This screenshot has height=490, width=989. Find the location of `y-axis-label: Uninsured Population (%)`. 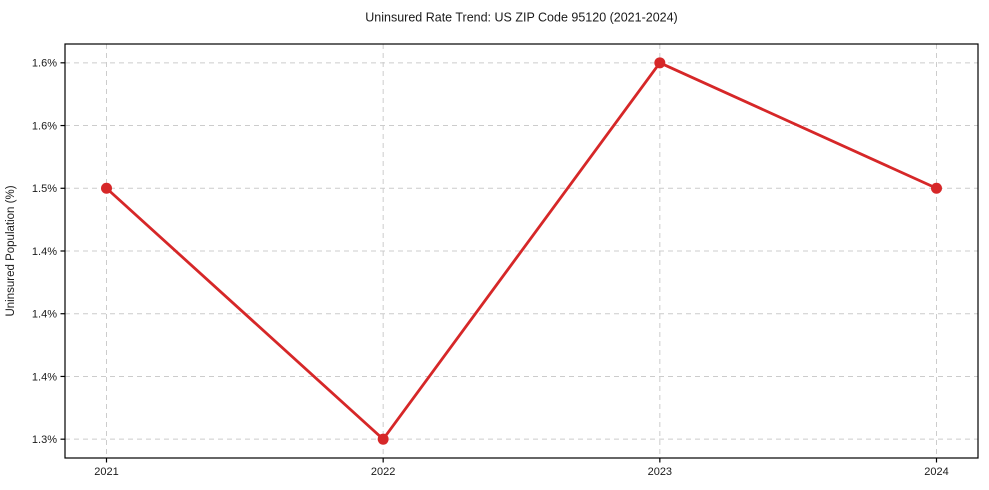

y-axis-label: Uninsured Population (%) is located at coordinates (11, 250).